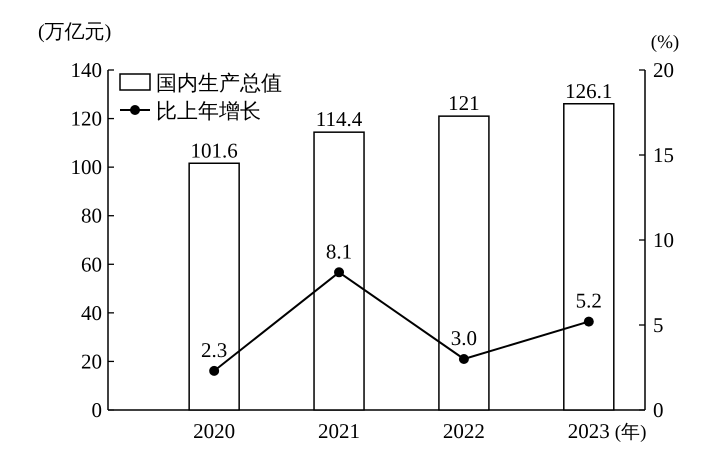 This screenshot has width=708, height=449. I want to click on data-label: 126.1, so click(588, 90).